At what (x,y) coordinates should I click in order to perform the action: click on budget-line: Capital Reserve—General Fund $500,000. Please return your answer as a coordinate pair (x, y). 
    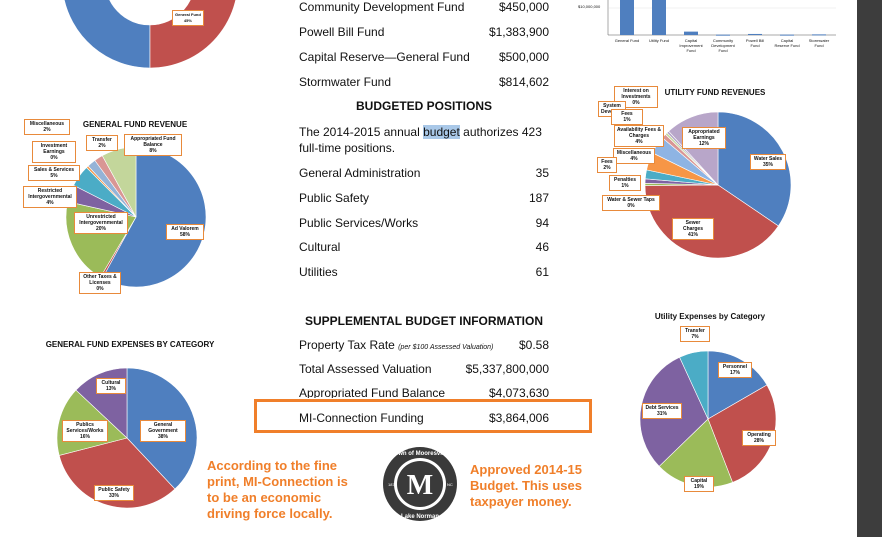
    Looking at the image, I should click on (424, 57).